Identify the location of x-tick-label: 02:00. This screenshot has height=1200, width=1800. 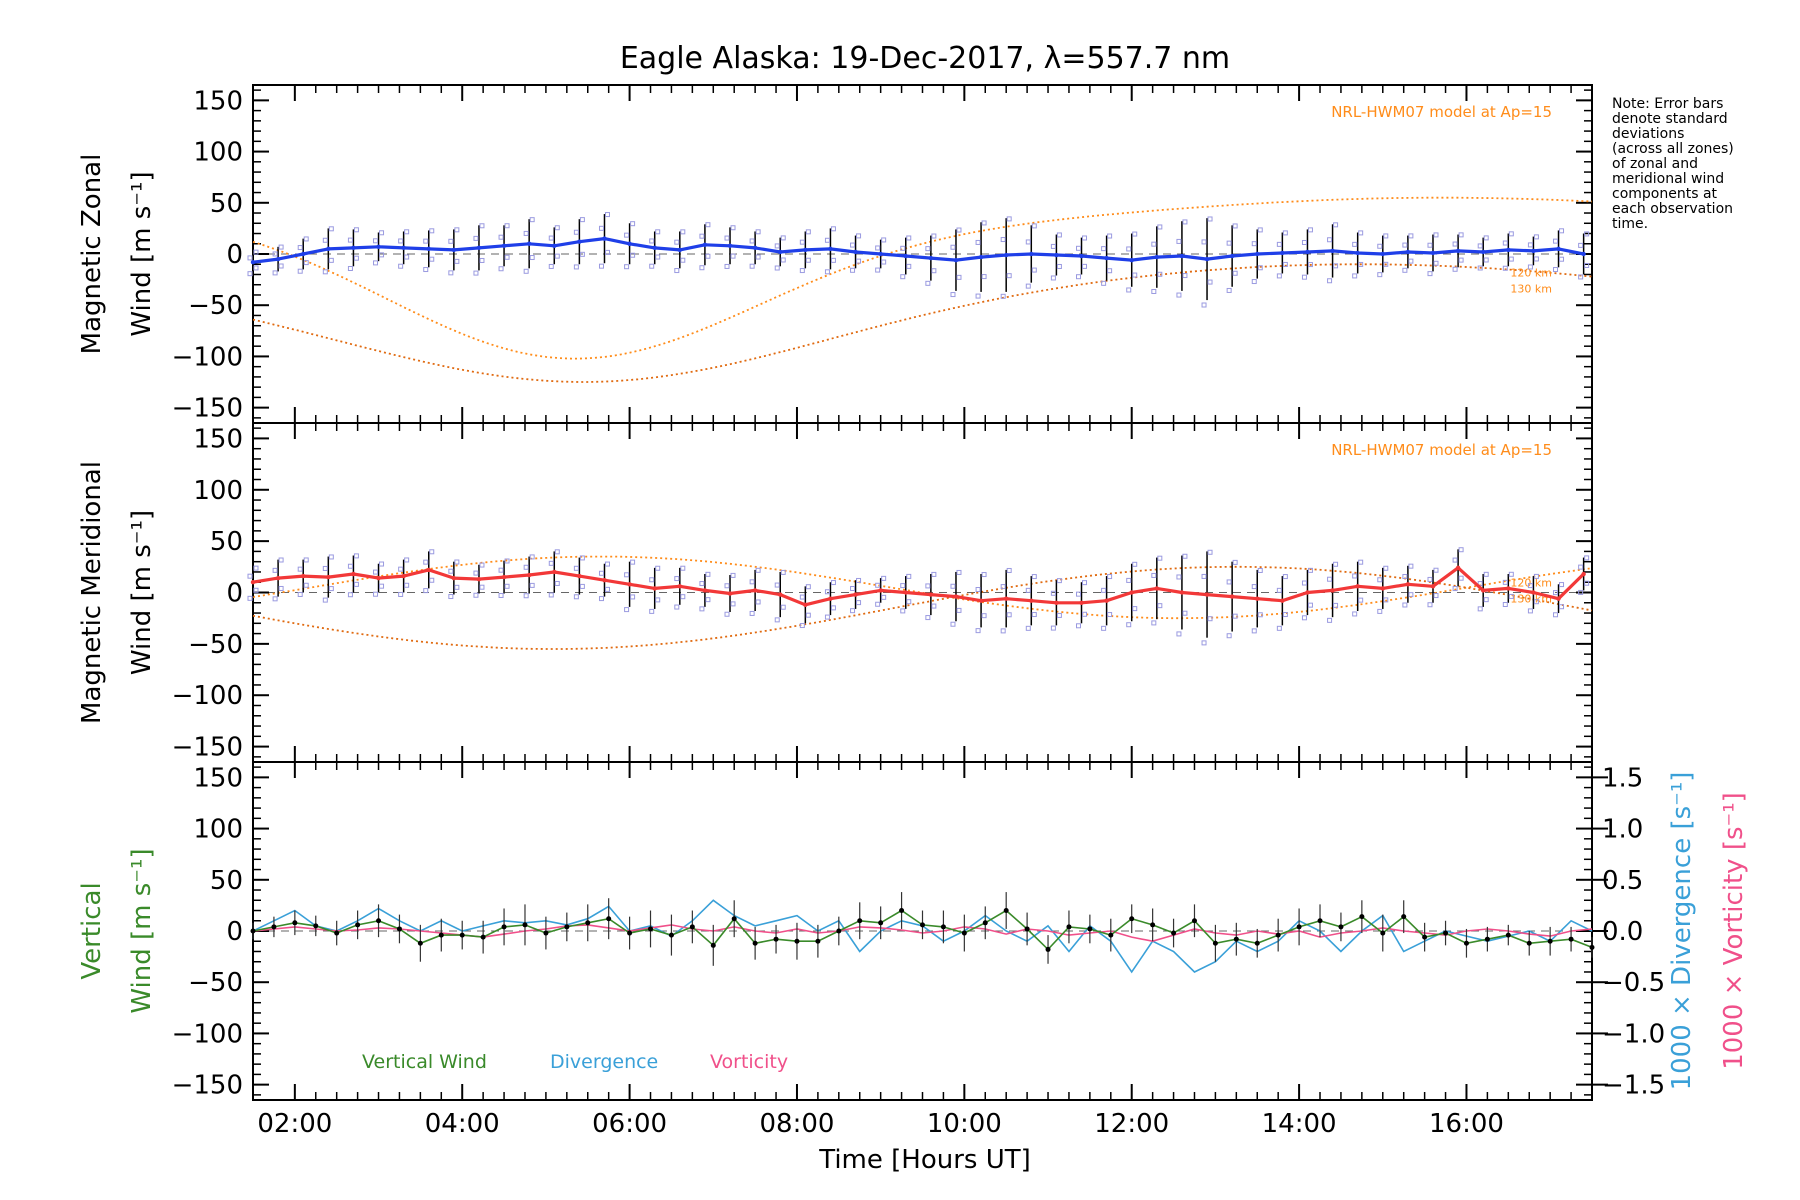
(294, 1124).